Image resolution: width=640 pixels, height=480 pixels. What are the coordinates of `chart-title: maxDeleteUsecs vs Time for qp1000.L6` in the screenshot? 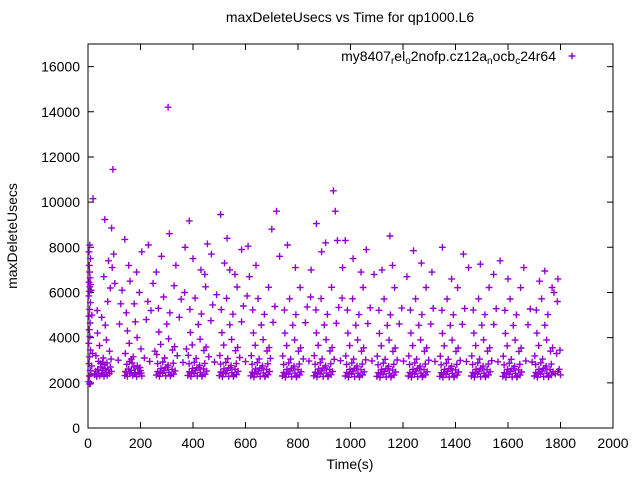 It's located at (350, 17).